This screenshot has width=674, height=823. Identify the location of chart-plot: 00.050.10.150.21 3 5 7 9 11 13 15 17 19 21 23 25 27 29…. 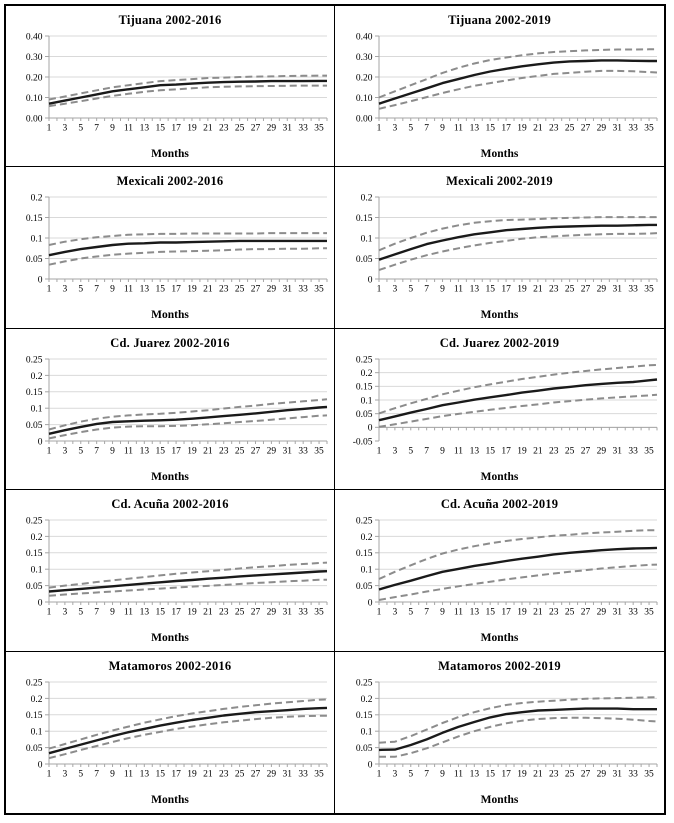
(506, 244).